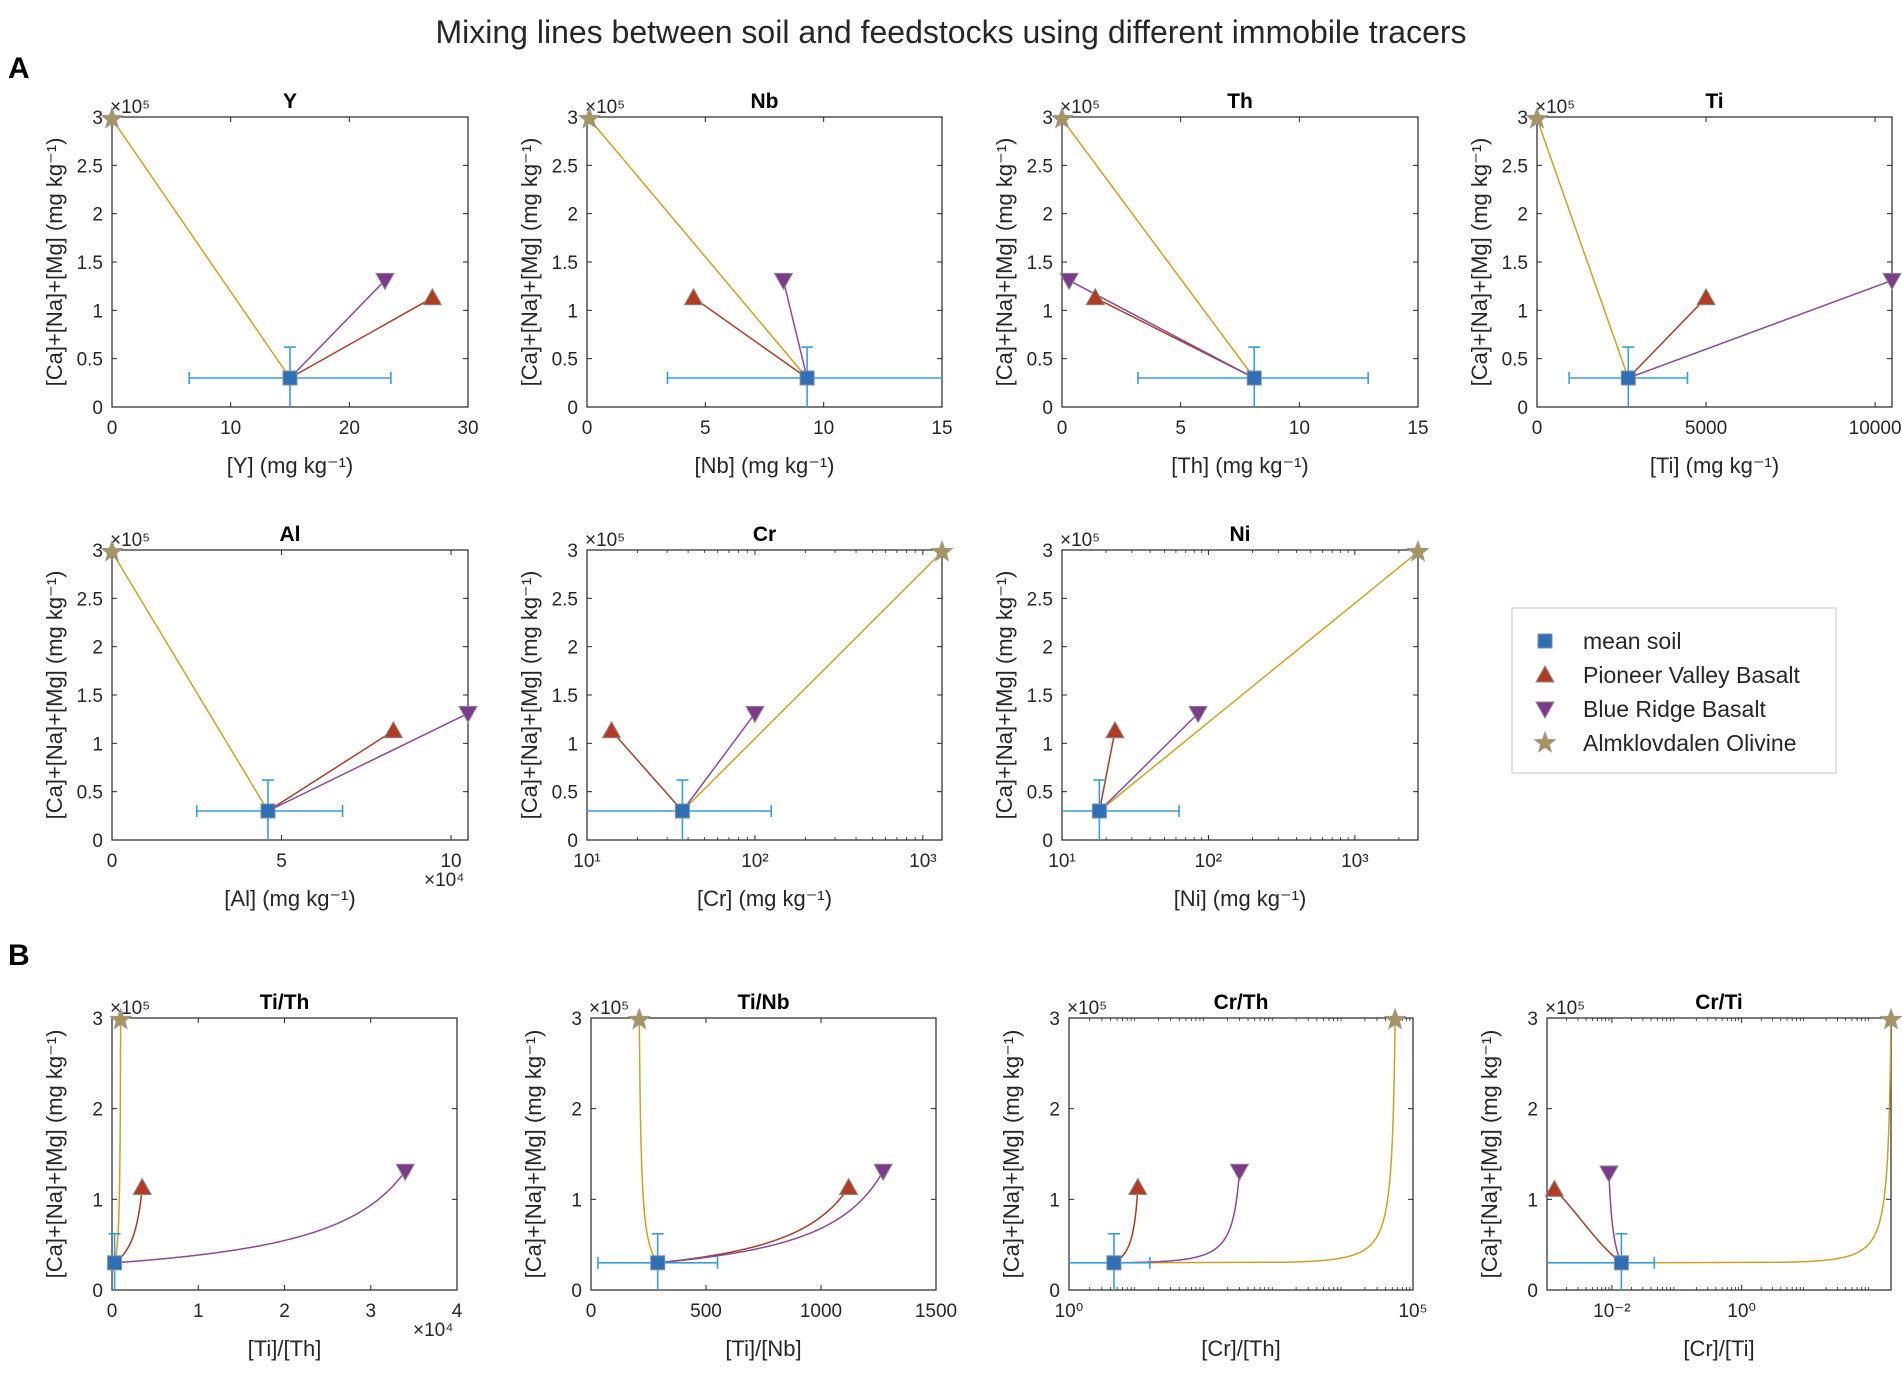 Image resolution: width=1902 pixels, height=1375 pixels. Describe the element at coordinates (1612, 1311) in the screenshot. I see `x-tick-label: 10⁻²` at that location.